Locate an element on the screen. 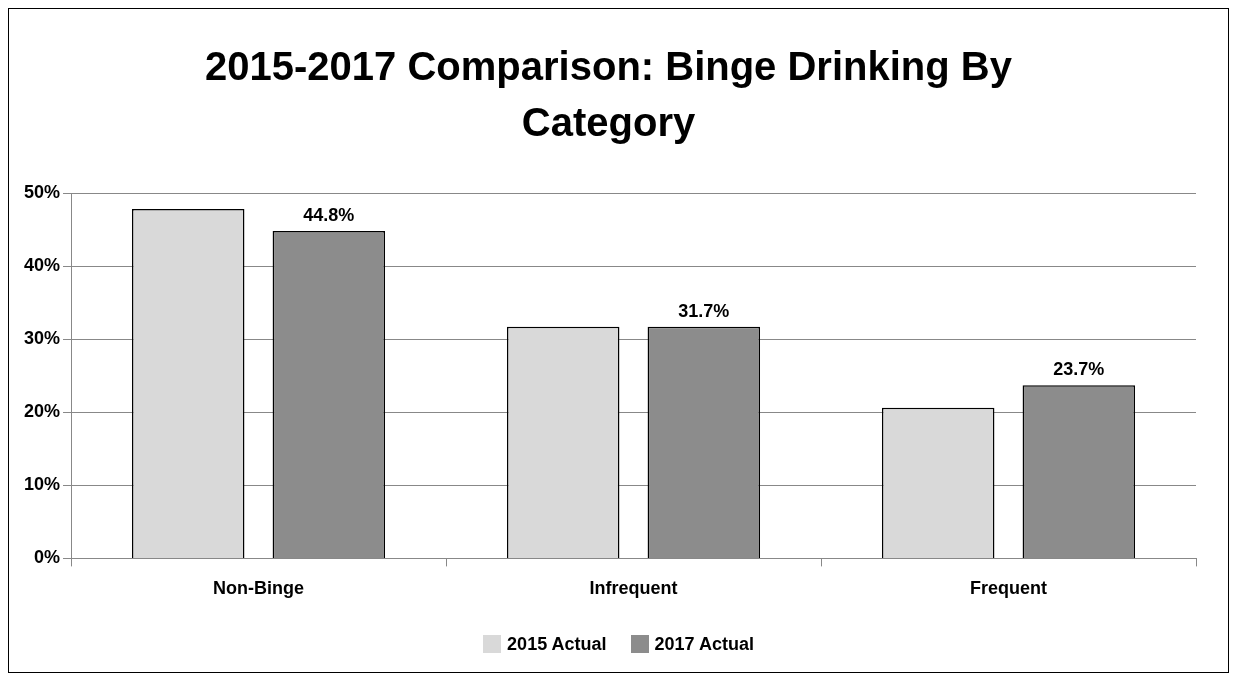  data-label: 31.7% is located at coordinates (704, 310).